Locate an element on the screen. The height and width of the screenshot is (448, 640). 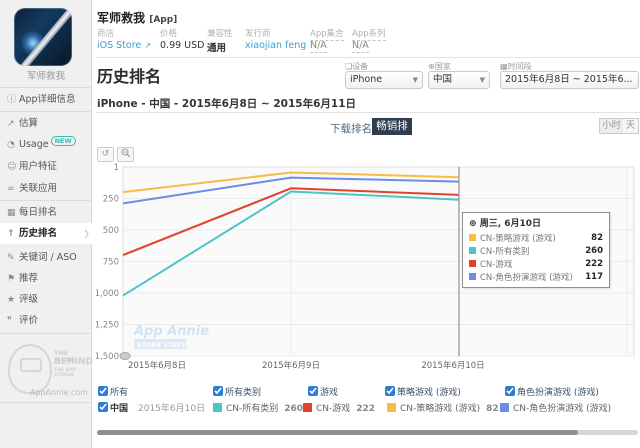
app-caption: 军师救我 is located at coordinates (45, 76).